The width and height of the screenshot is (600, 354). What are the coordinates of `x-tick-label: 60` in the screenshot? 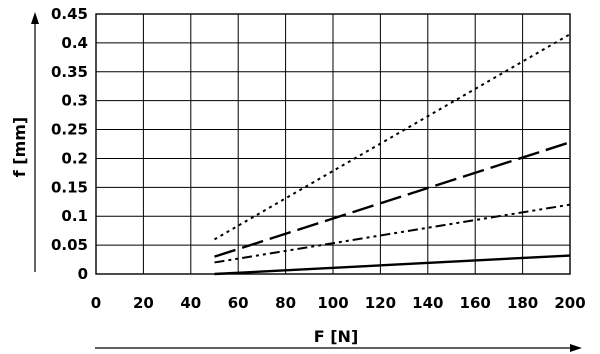 It's located at (238, 303).